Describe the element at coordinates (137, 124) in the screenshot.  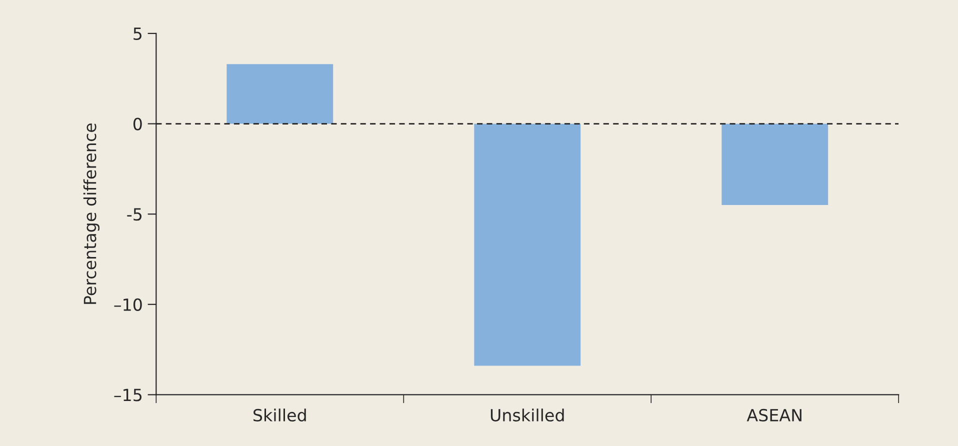
I see `y-tick-label: 0` at that location.